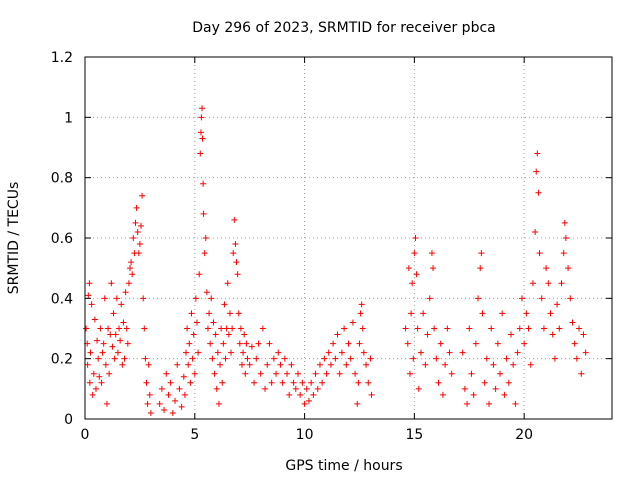  Describe the element at coordinates (305, 435) in the screenshot. I see `x-tick-label: 10` at that location.